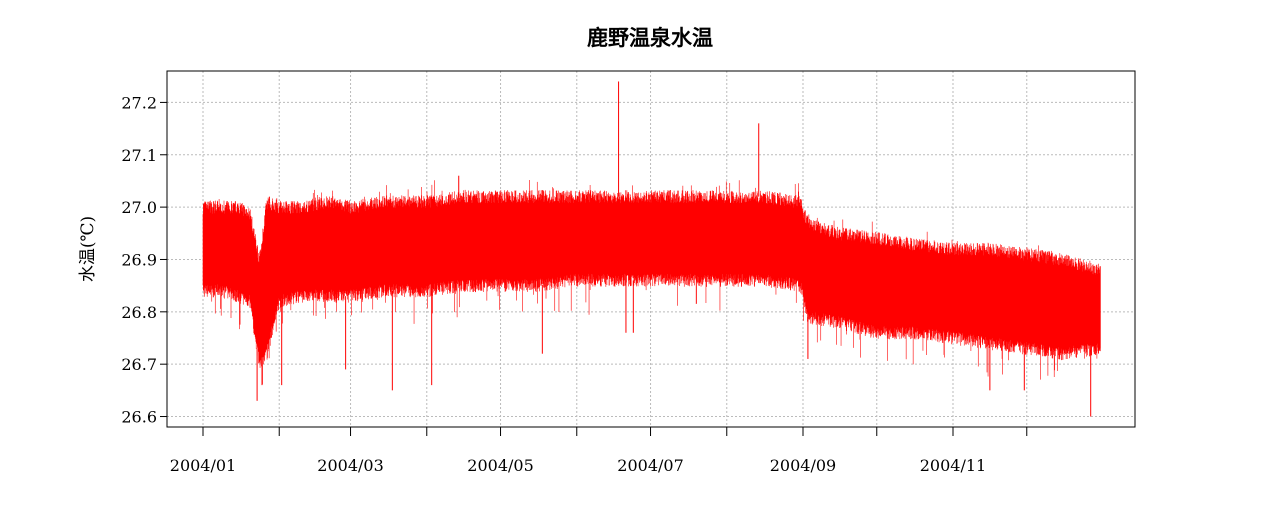  I want to click on x-tick-label: 2004/11, so click(953, 465).